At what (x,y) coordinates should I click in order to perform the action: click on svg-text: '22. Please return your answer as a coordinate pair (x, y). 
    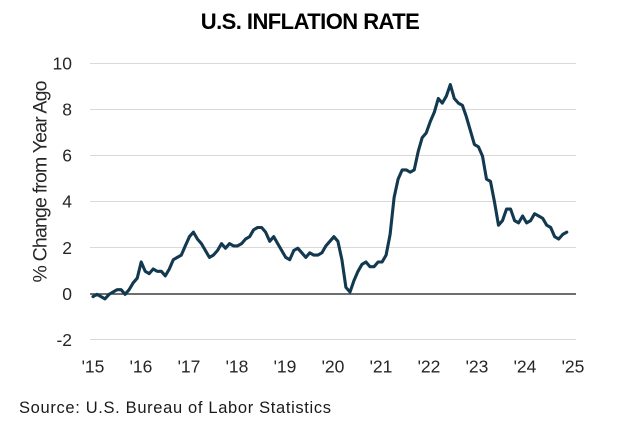
    Looking at the image, I should click on (429, 366).